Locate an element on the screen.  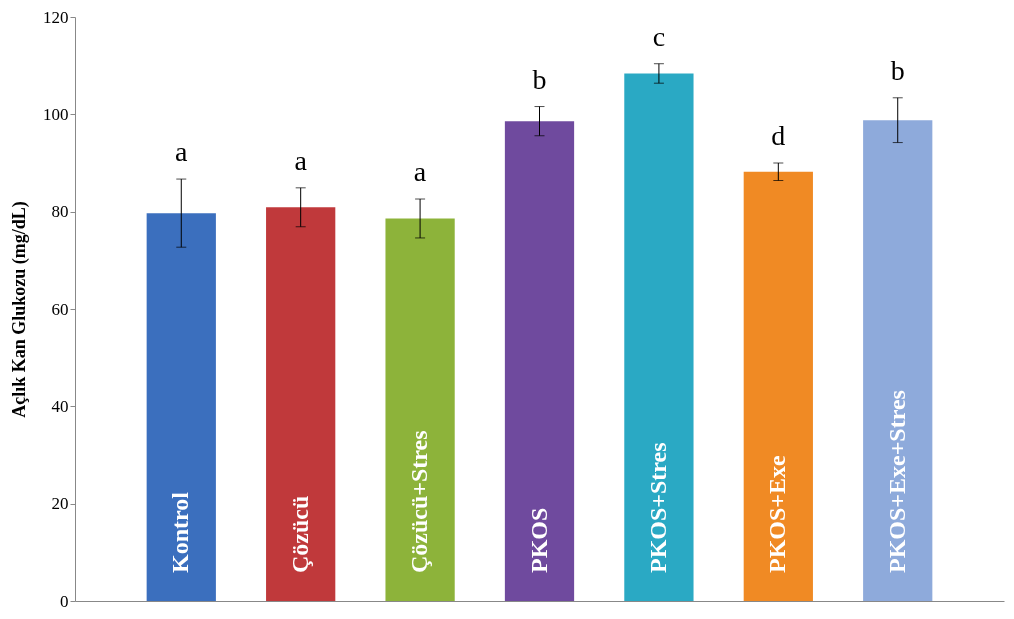
y-tick-label: 60 is located at coordinates (60, 309).